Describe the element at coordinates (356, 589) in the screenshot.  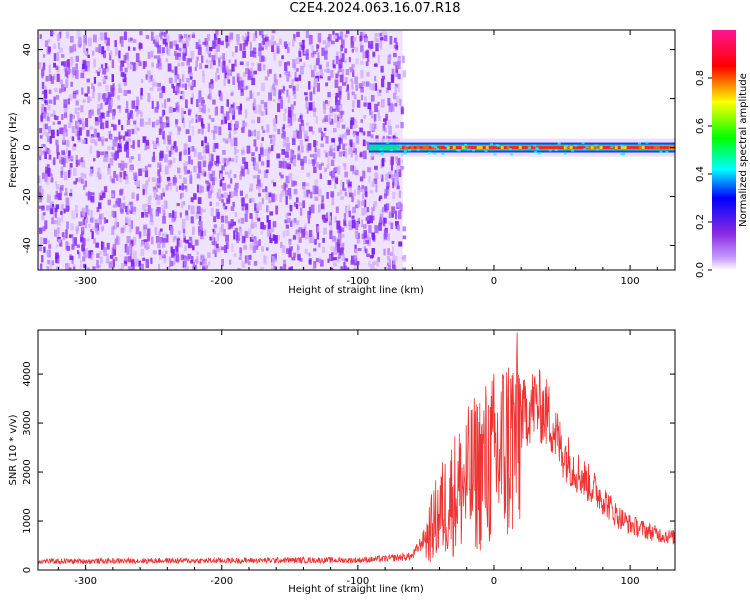
I see `snr-xlabel: Height of straight line (km)` at that location.